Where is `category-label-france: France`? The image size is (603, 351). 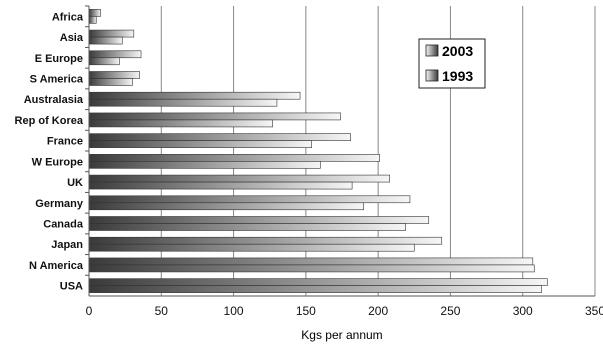 category-label-france: France is located at coordinates (65, 142).